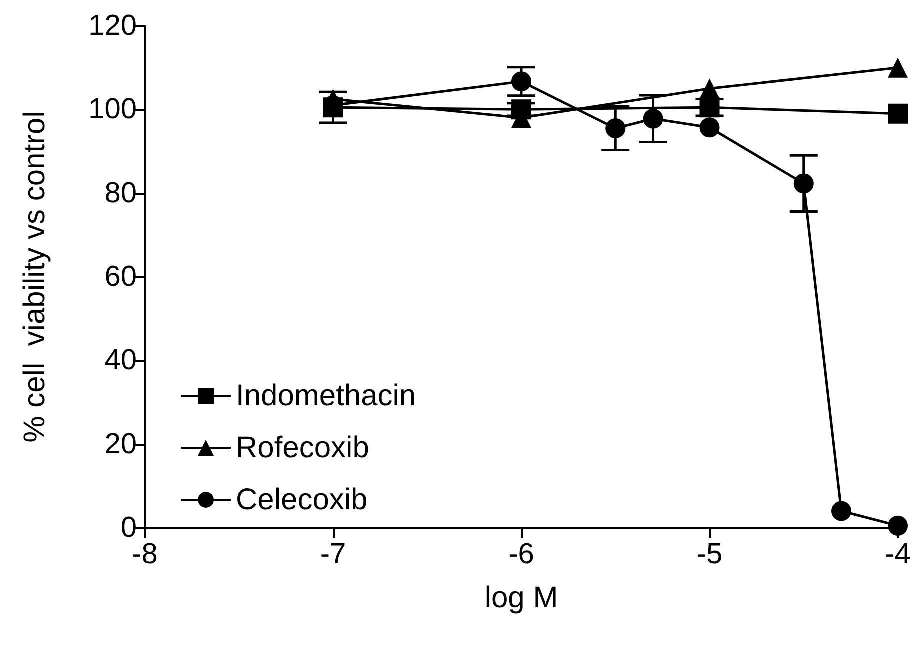 Image resolution: width=919 pixels, height=650 pixels. Describe the element at coordinates (303, 448) in the screenshot. I see `legend-label: Rofecoxib` at that location.